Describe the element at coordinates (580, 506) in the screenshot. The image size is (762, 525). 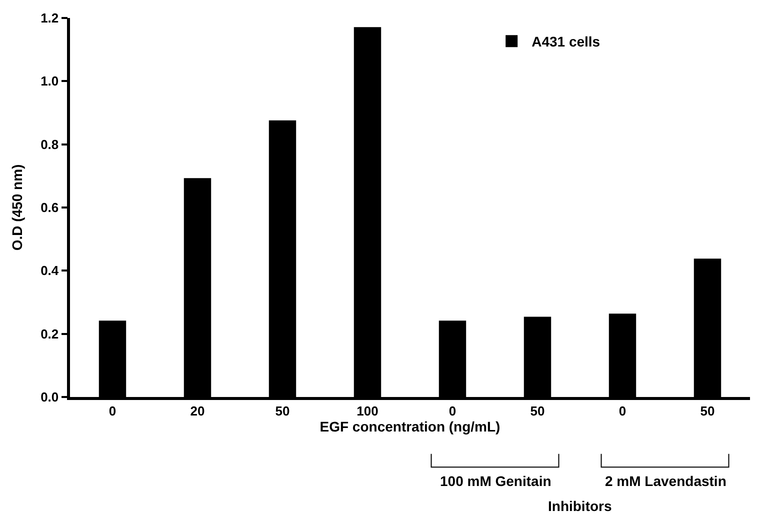
I see `text: Inhibitors` at that location.